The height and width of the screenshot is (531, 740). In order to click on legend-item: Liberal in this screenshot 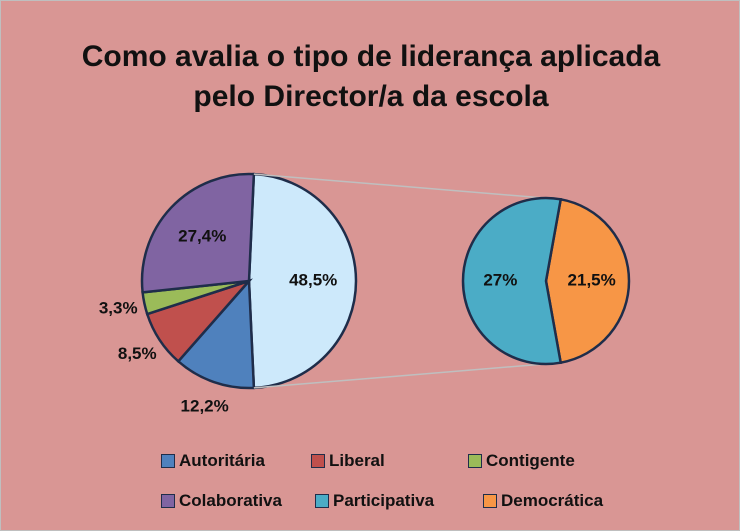, I will do `click(348, 461)`.